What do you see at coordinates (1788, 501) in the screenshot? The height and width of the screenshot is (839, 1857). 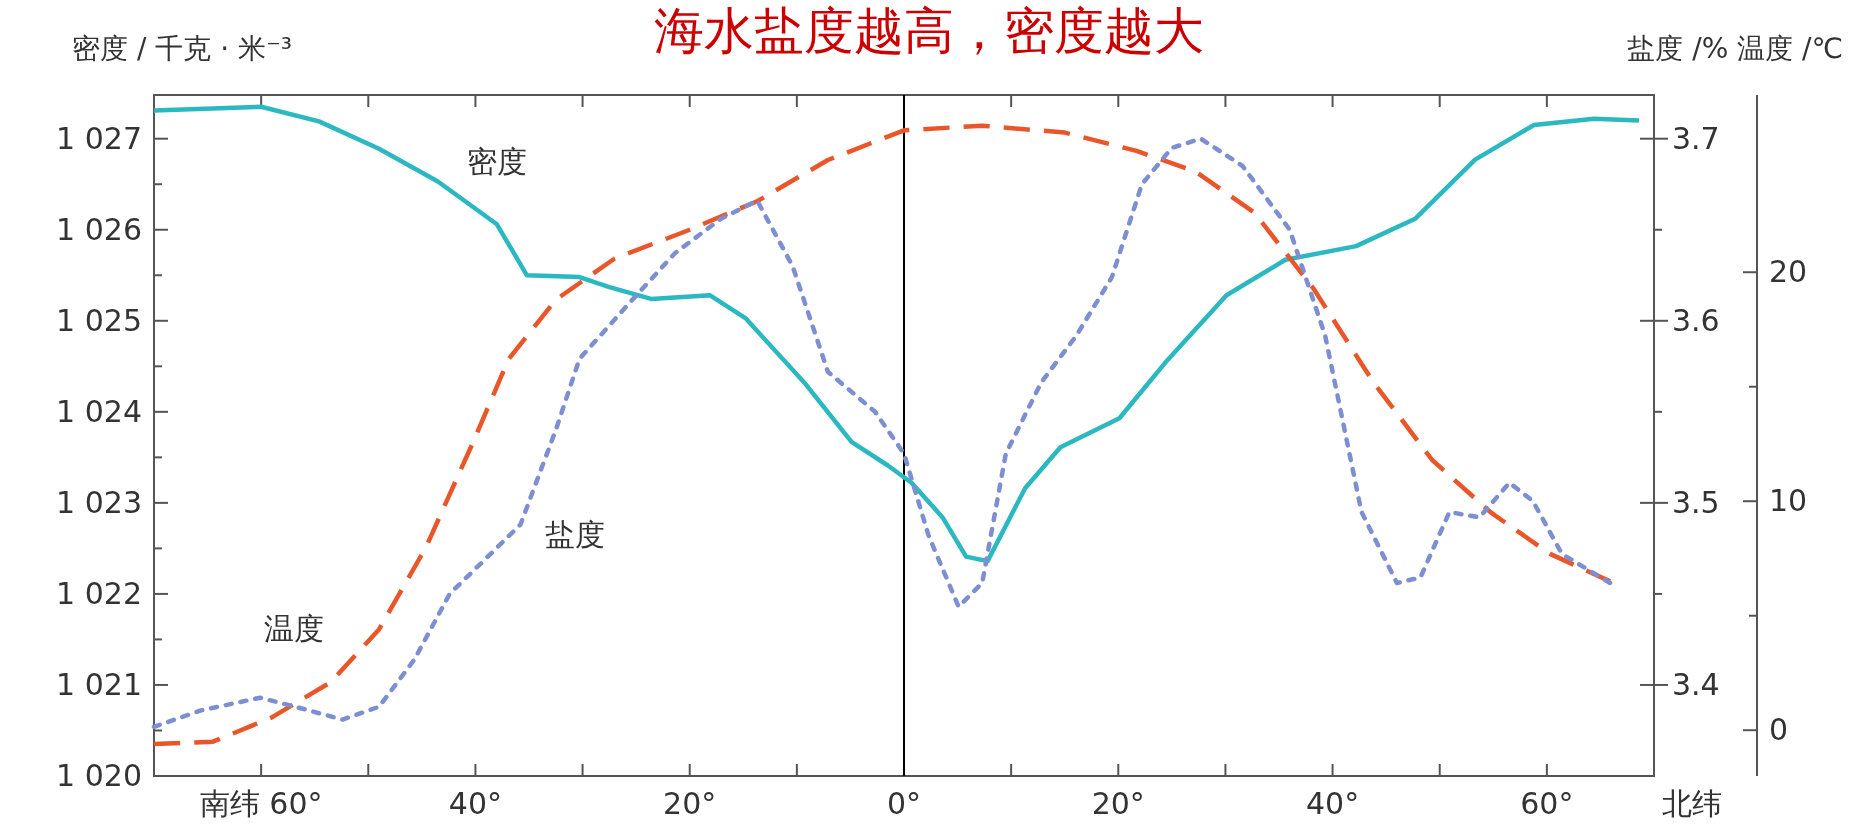 I see `y3-tick-label: 10` at bounding box center [1788, 501].